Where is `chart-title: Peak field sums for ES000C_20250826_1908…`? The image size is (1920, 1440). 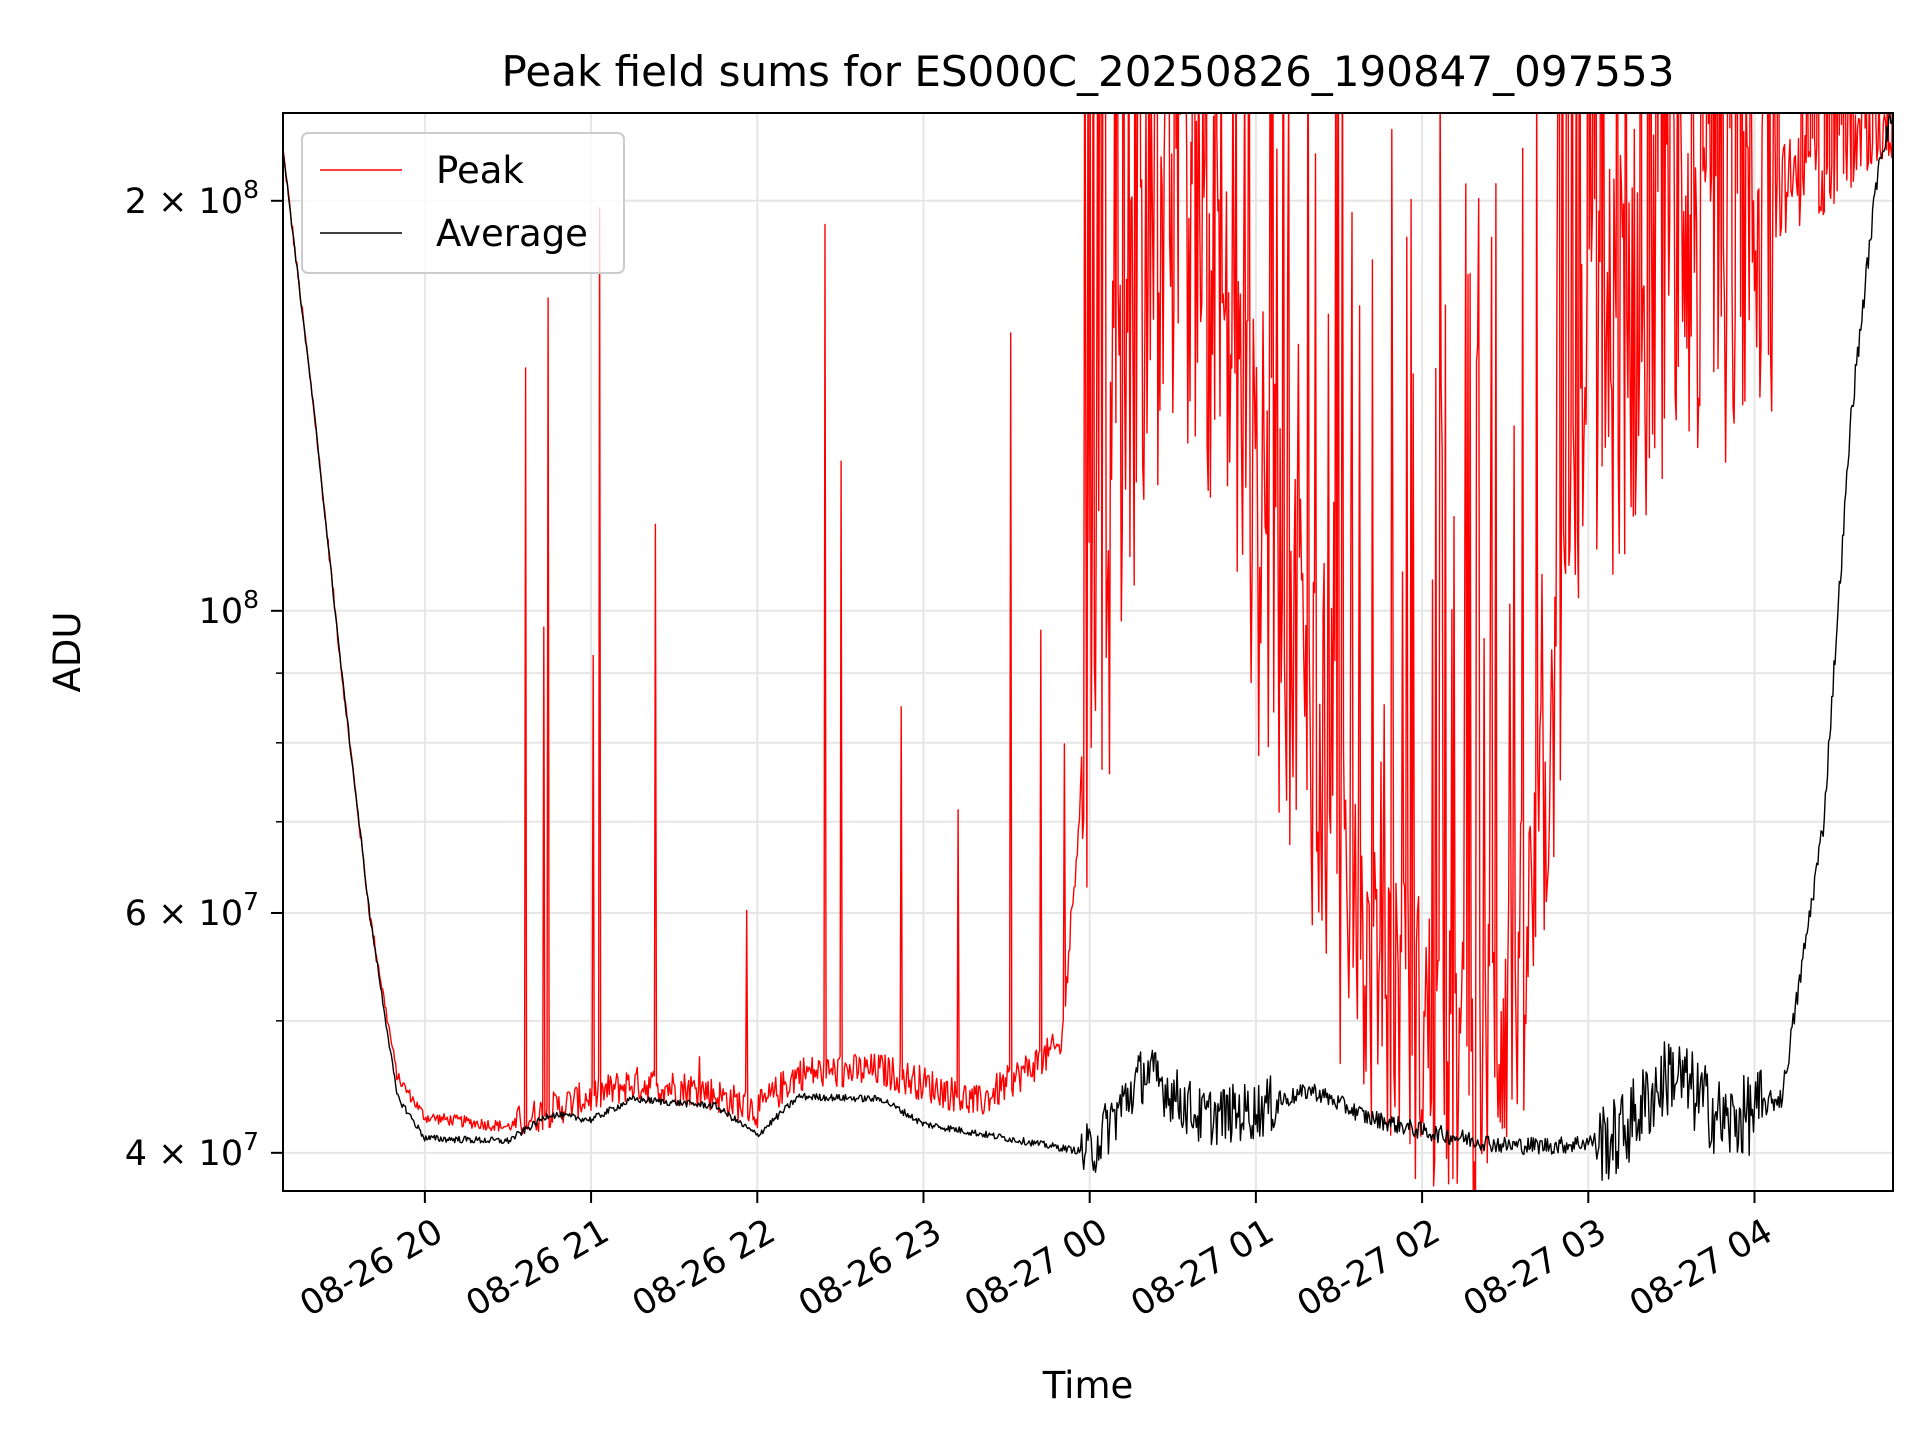
chart-title: Peak field sums for ES000C_20250826_1908… is located at coordinates (1088, 71).